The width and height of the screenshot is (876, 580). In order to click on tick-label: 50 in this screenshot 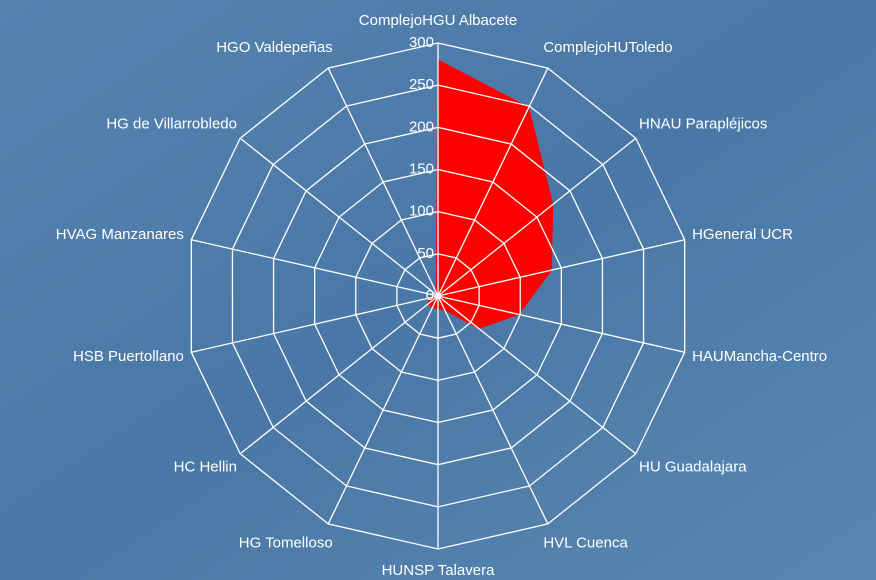, I will do `click(425, 253)`.